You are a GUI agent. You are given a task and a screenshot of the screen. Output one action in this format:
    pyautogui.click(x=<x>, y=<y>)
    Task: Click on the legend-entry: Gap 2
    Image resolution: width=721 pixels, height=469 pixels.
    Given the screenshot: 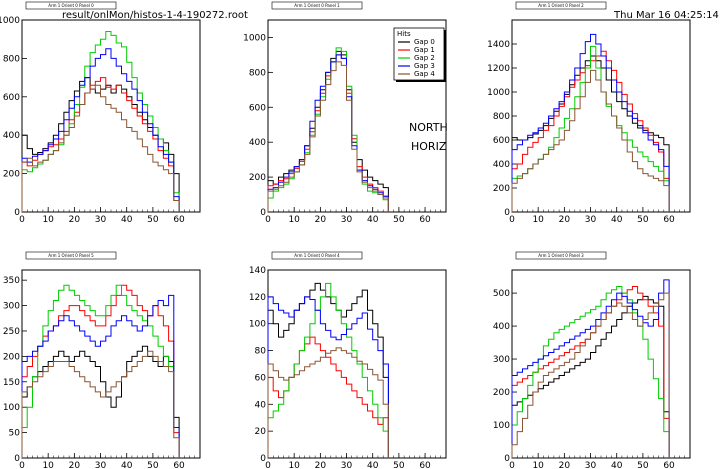 What is the action you would take?
    pyautogui.click(x=424, y=58)
    